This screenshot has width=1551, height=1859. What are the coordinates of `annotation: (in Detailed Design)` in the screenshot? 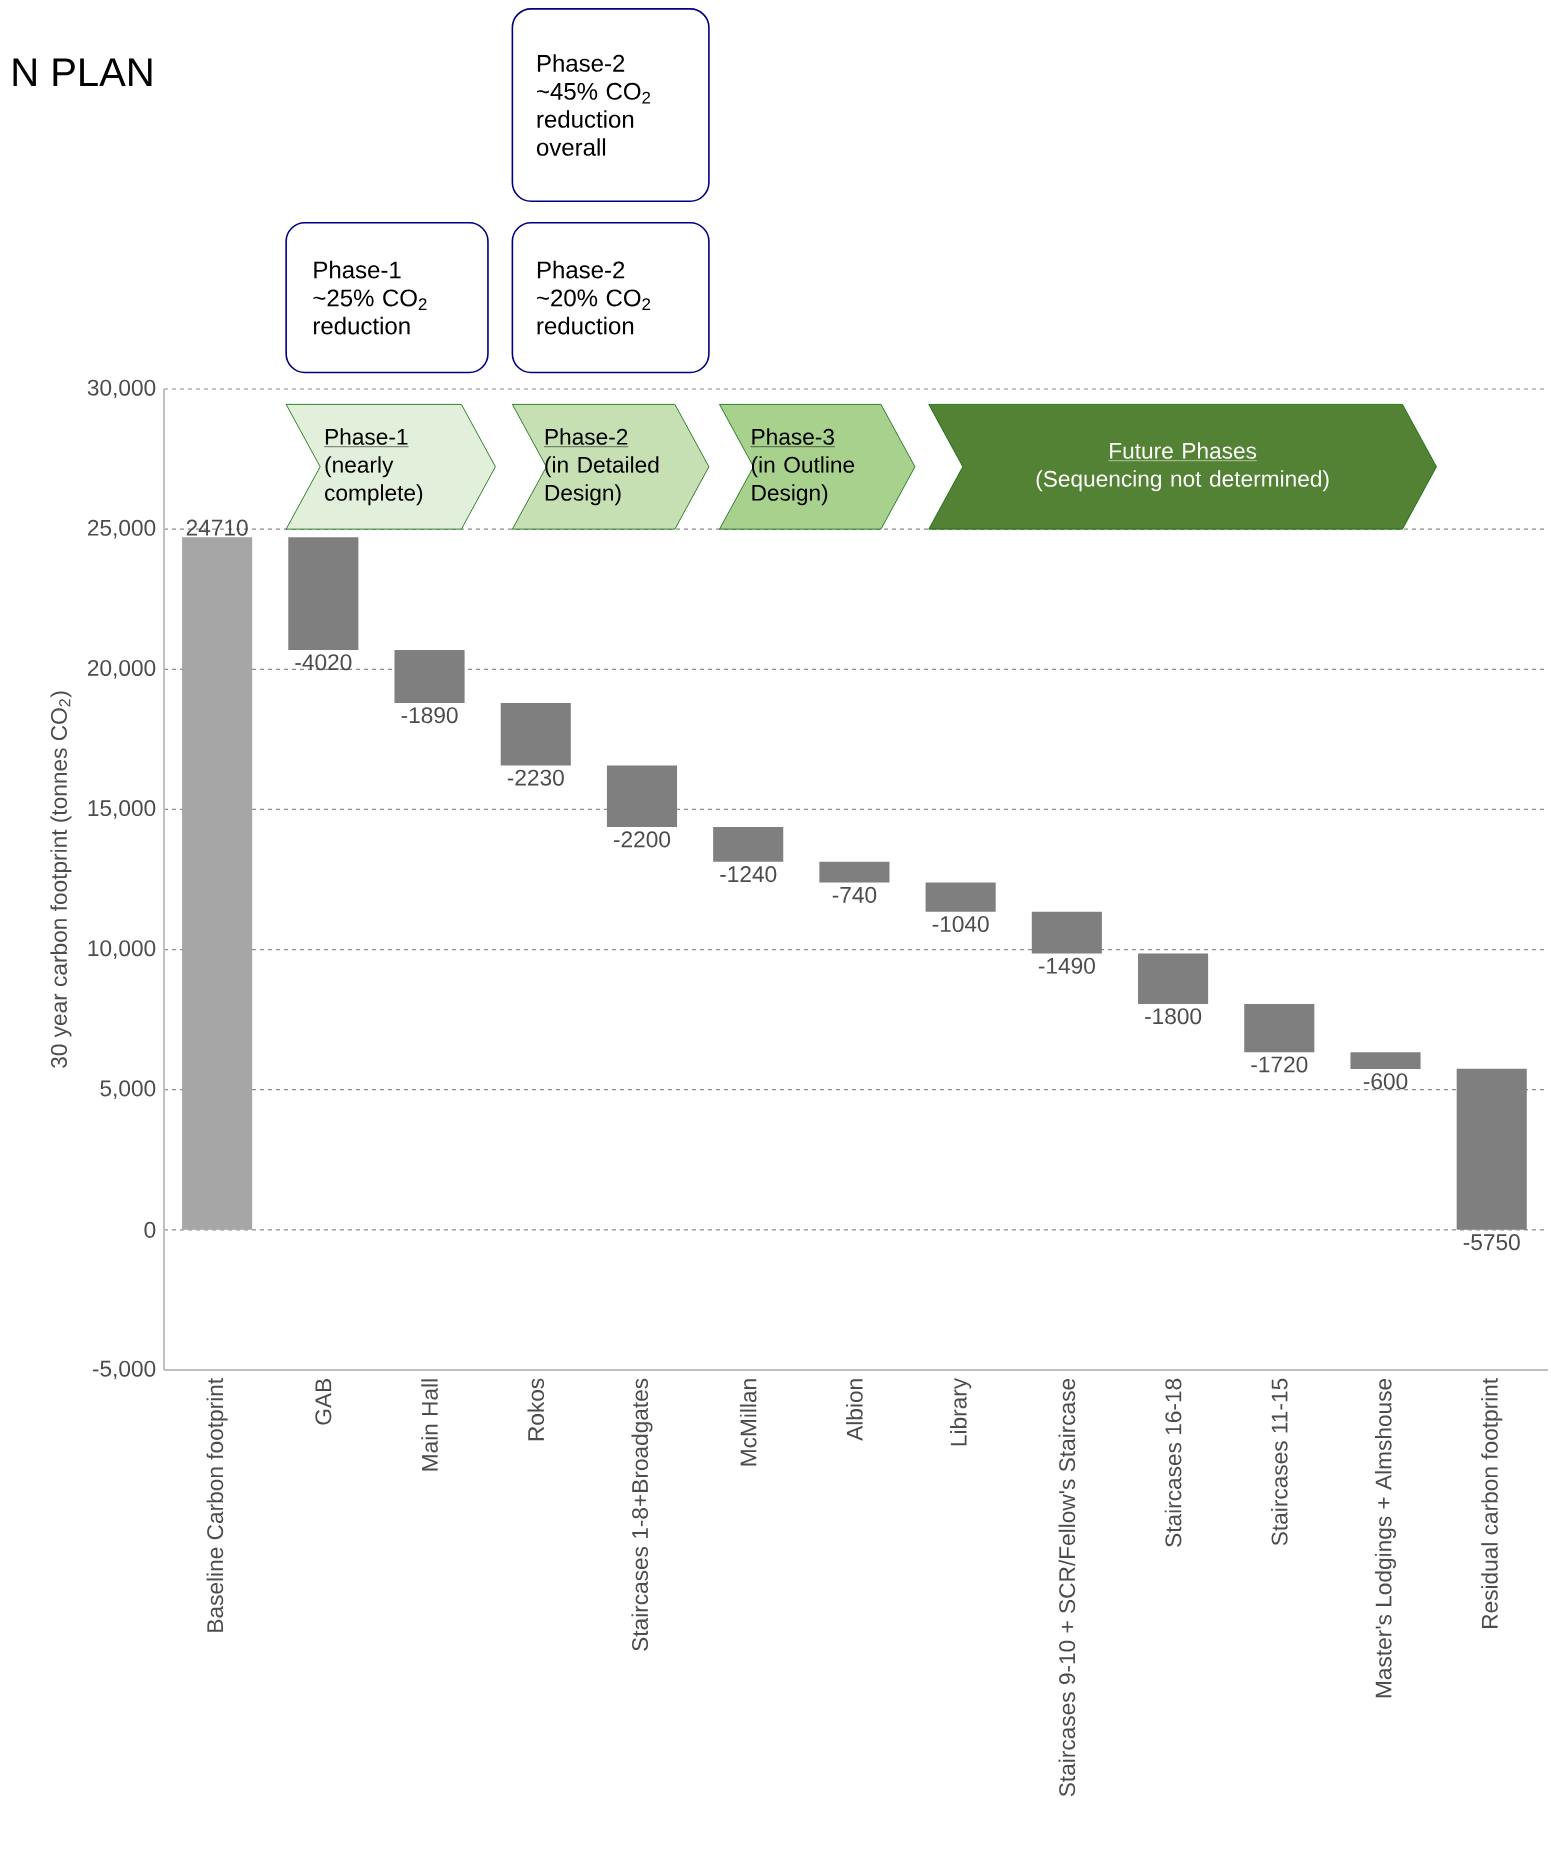 It's located at (602, 481).